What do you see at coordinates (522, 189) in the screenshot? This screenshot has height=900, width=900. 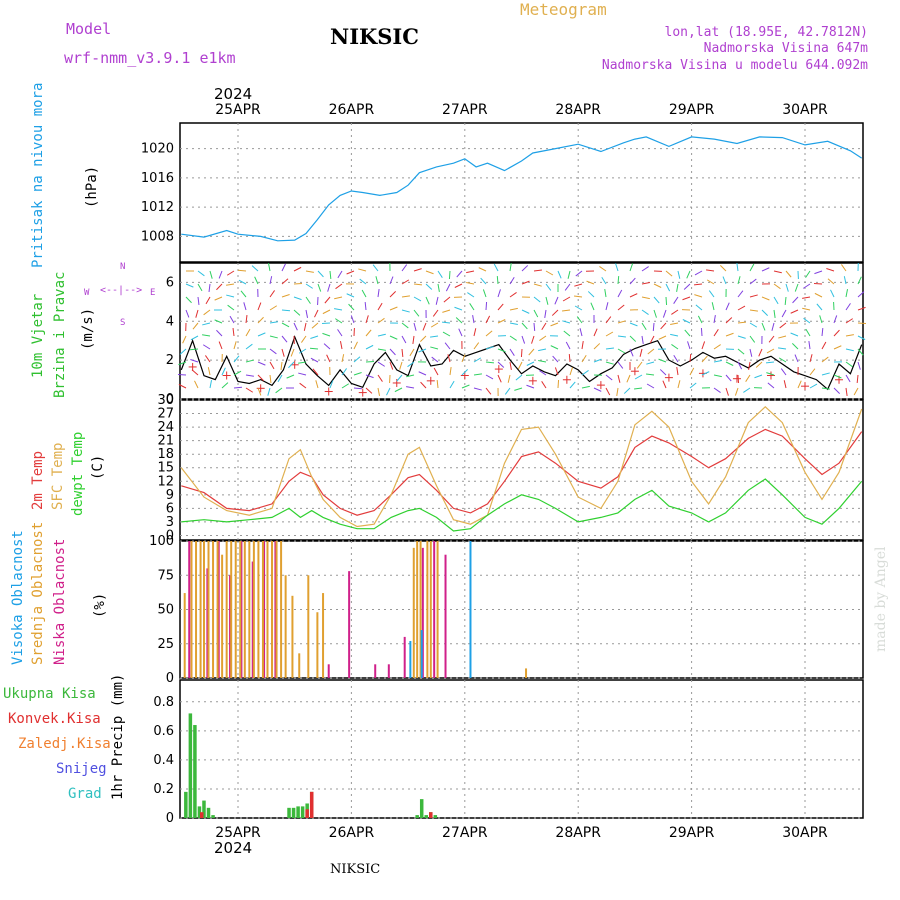 I see `pressure-line` at bounding box center [522, 189].